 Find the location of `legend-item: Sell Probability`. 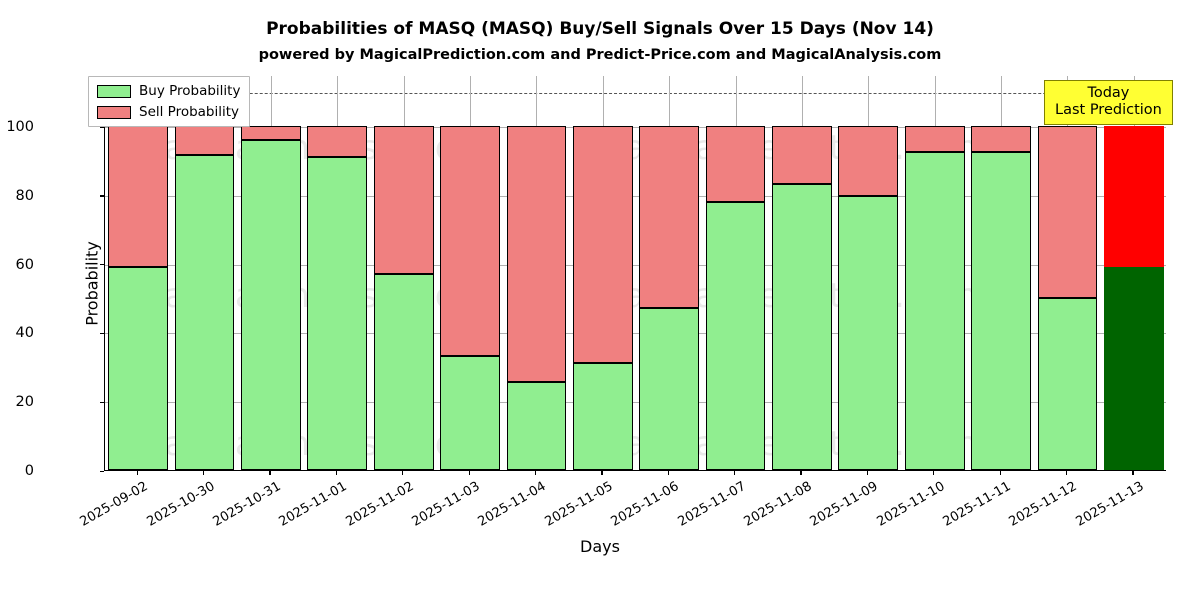

legend-item: Sell Probability is located at coordinates (168, 112).